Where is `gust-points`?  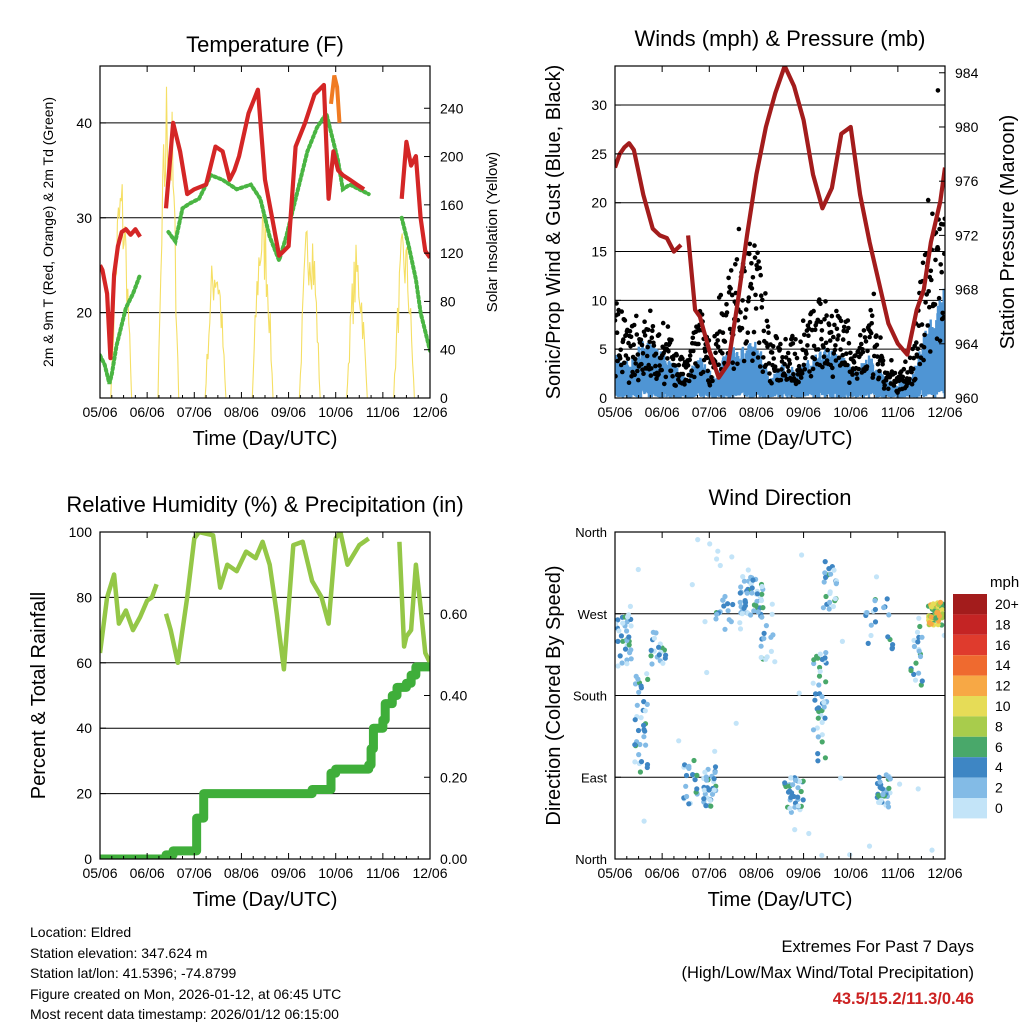
gust-points is located at coordinates (780, 296).